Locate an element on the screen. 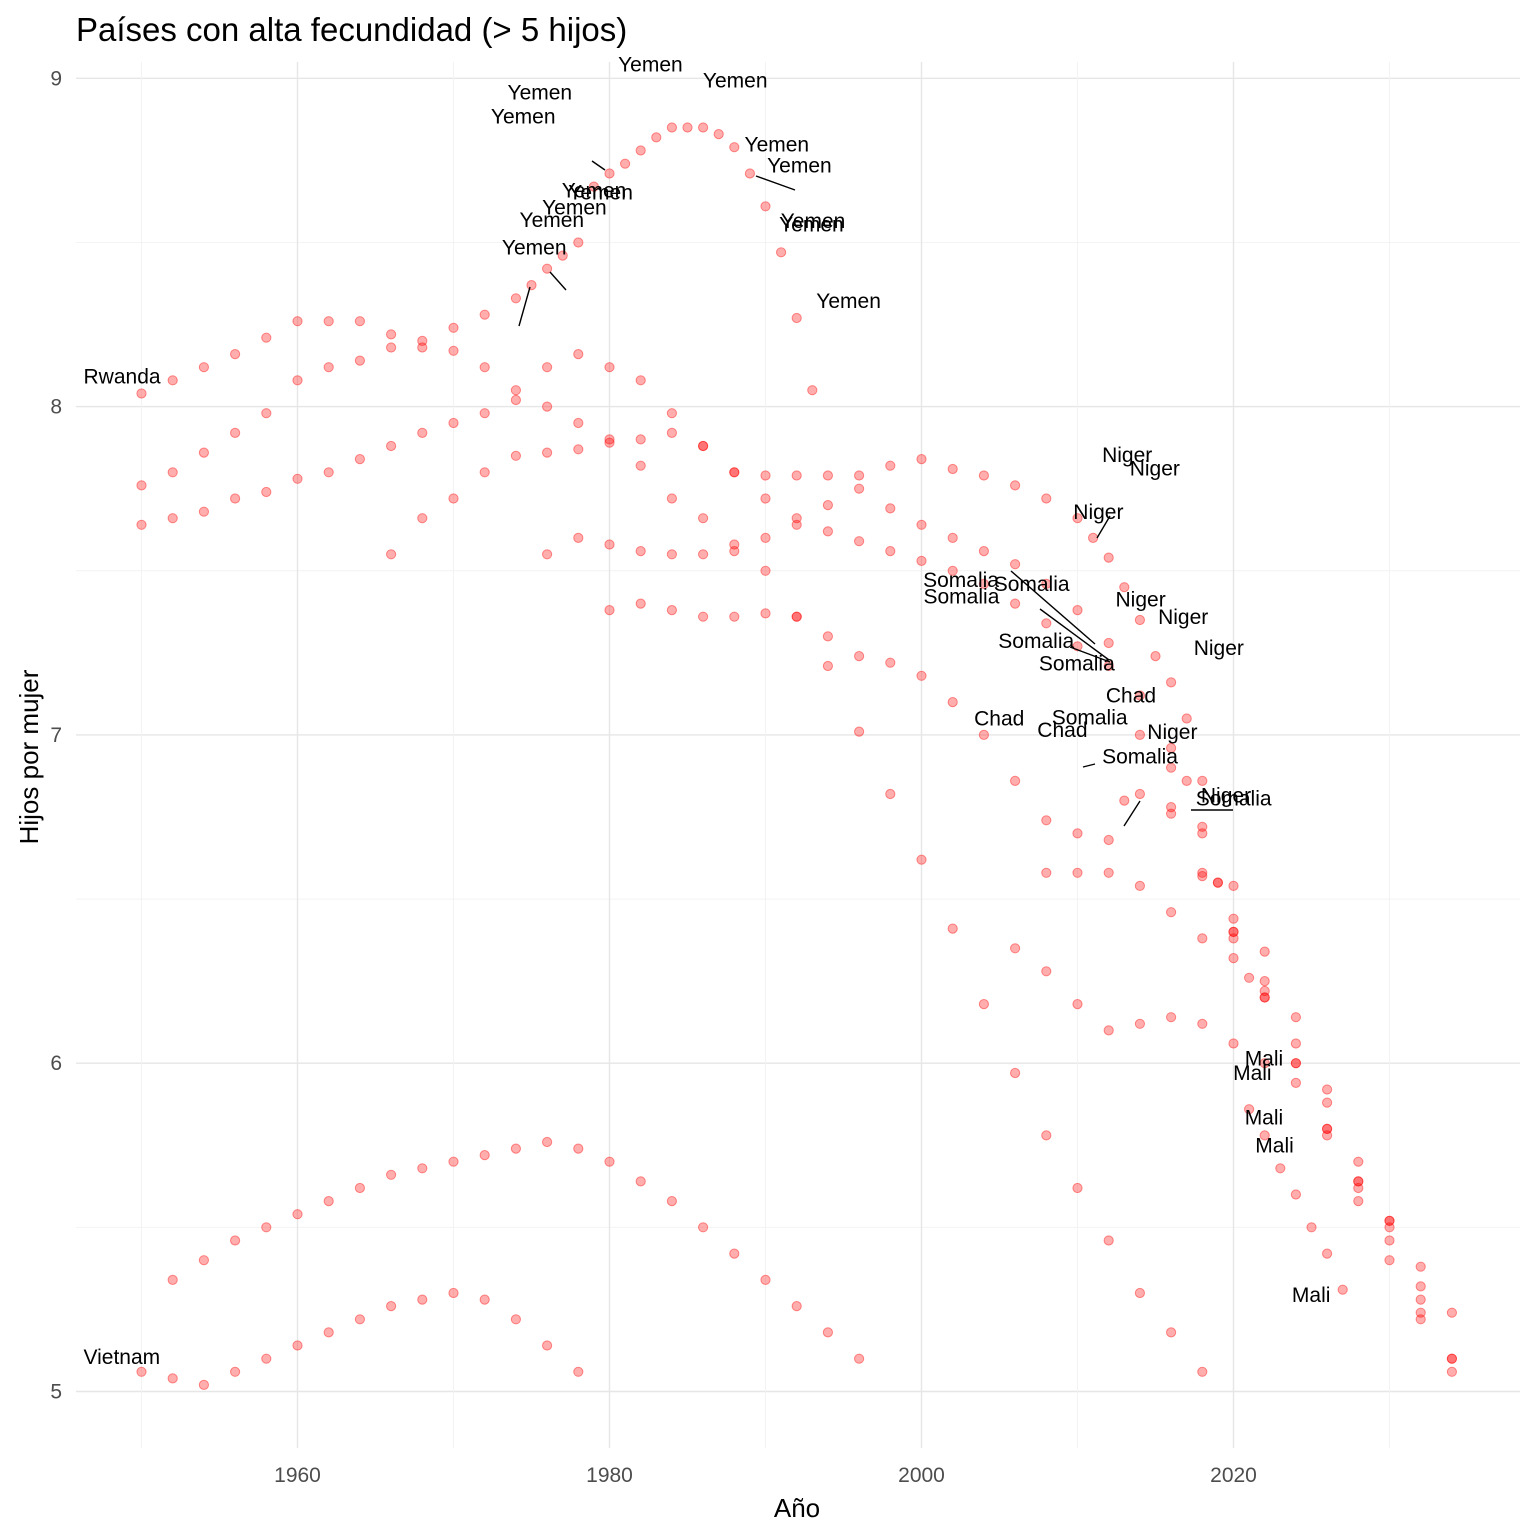 This screenshot has width=1536, height=1536. y-tick-label: 6 is located at coordinates (56, 1063).